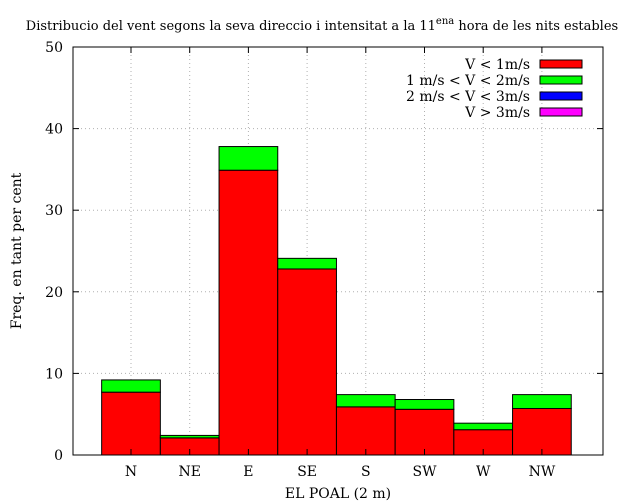 The height and width of the screenshot is (503, 630). I want to click on x-tick-label: SE, so click(307, 472).